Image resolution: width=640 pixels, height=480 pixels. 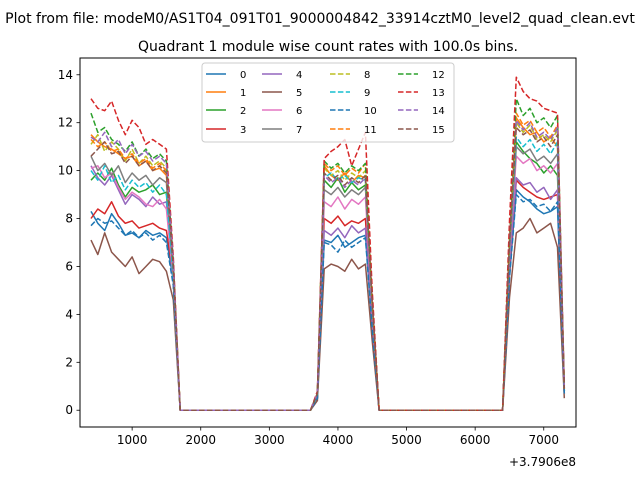 What do you see at coordinates (542, 462) in the screenshot?
I see `x-axis-offset-label: +3.7906e8` at bounding box center [542, 462].